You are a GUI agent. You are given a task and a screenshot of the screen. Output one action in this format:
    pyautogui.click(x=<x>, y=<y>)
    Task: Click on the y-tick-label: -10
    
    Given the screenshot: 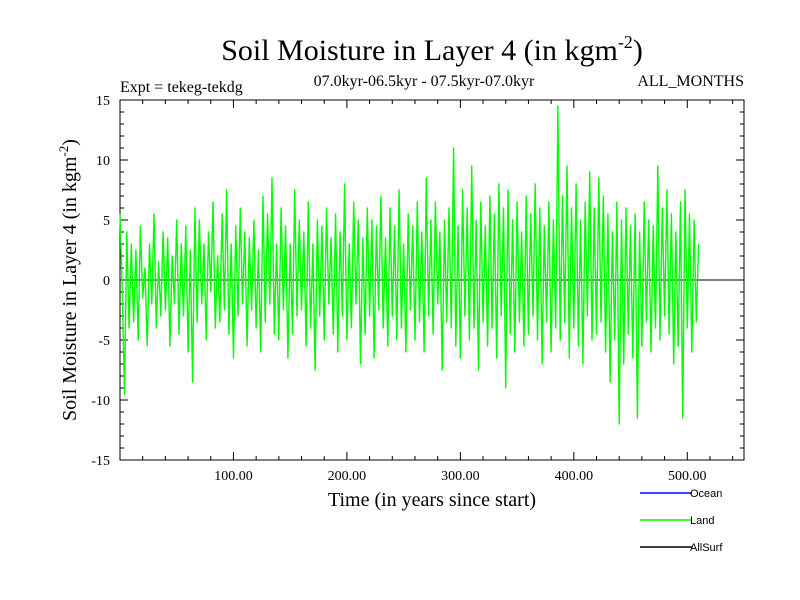 What is the action you would take?
    pyautogui.click(x=100, y=401)
    